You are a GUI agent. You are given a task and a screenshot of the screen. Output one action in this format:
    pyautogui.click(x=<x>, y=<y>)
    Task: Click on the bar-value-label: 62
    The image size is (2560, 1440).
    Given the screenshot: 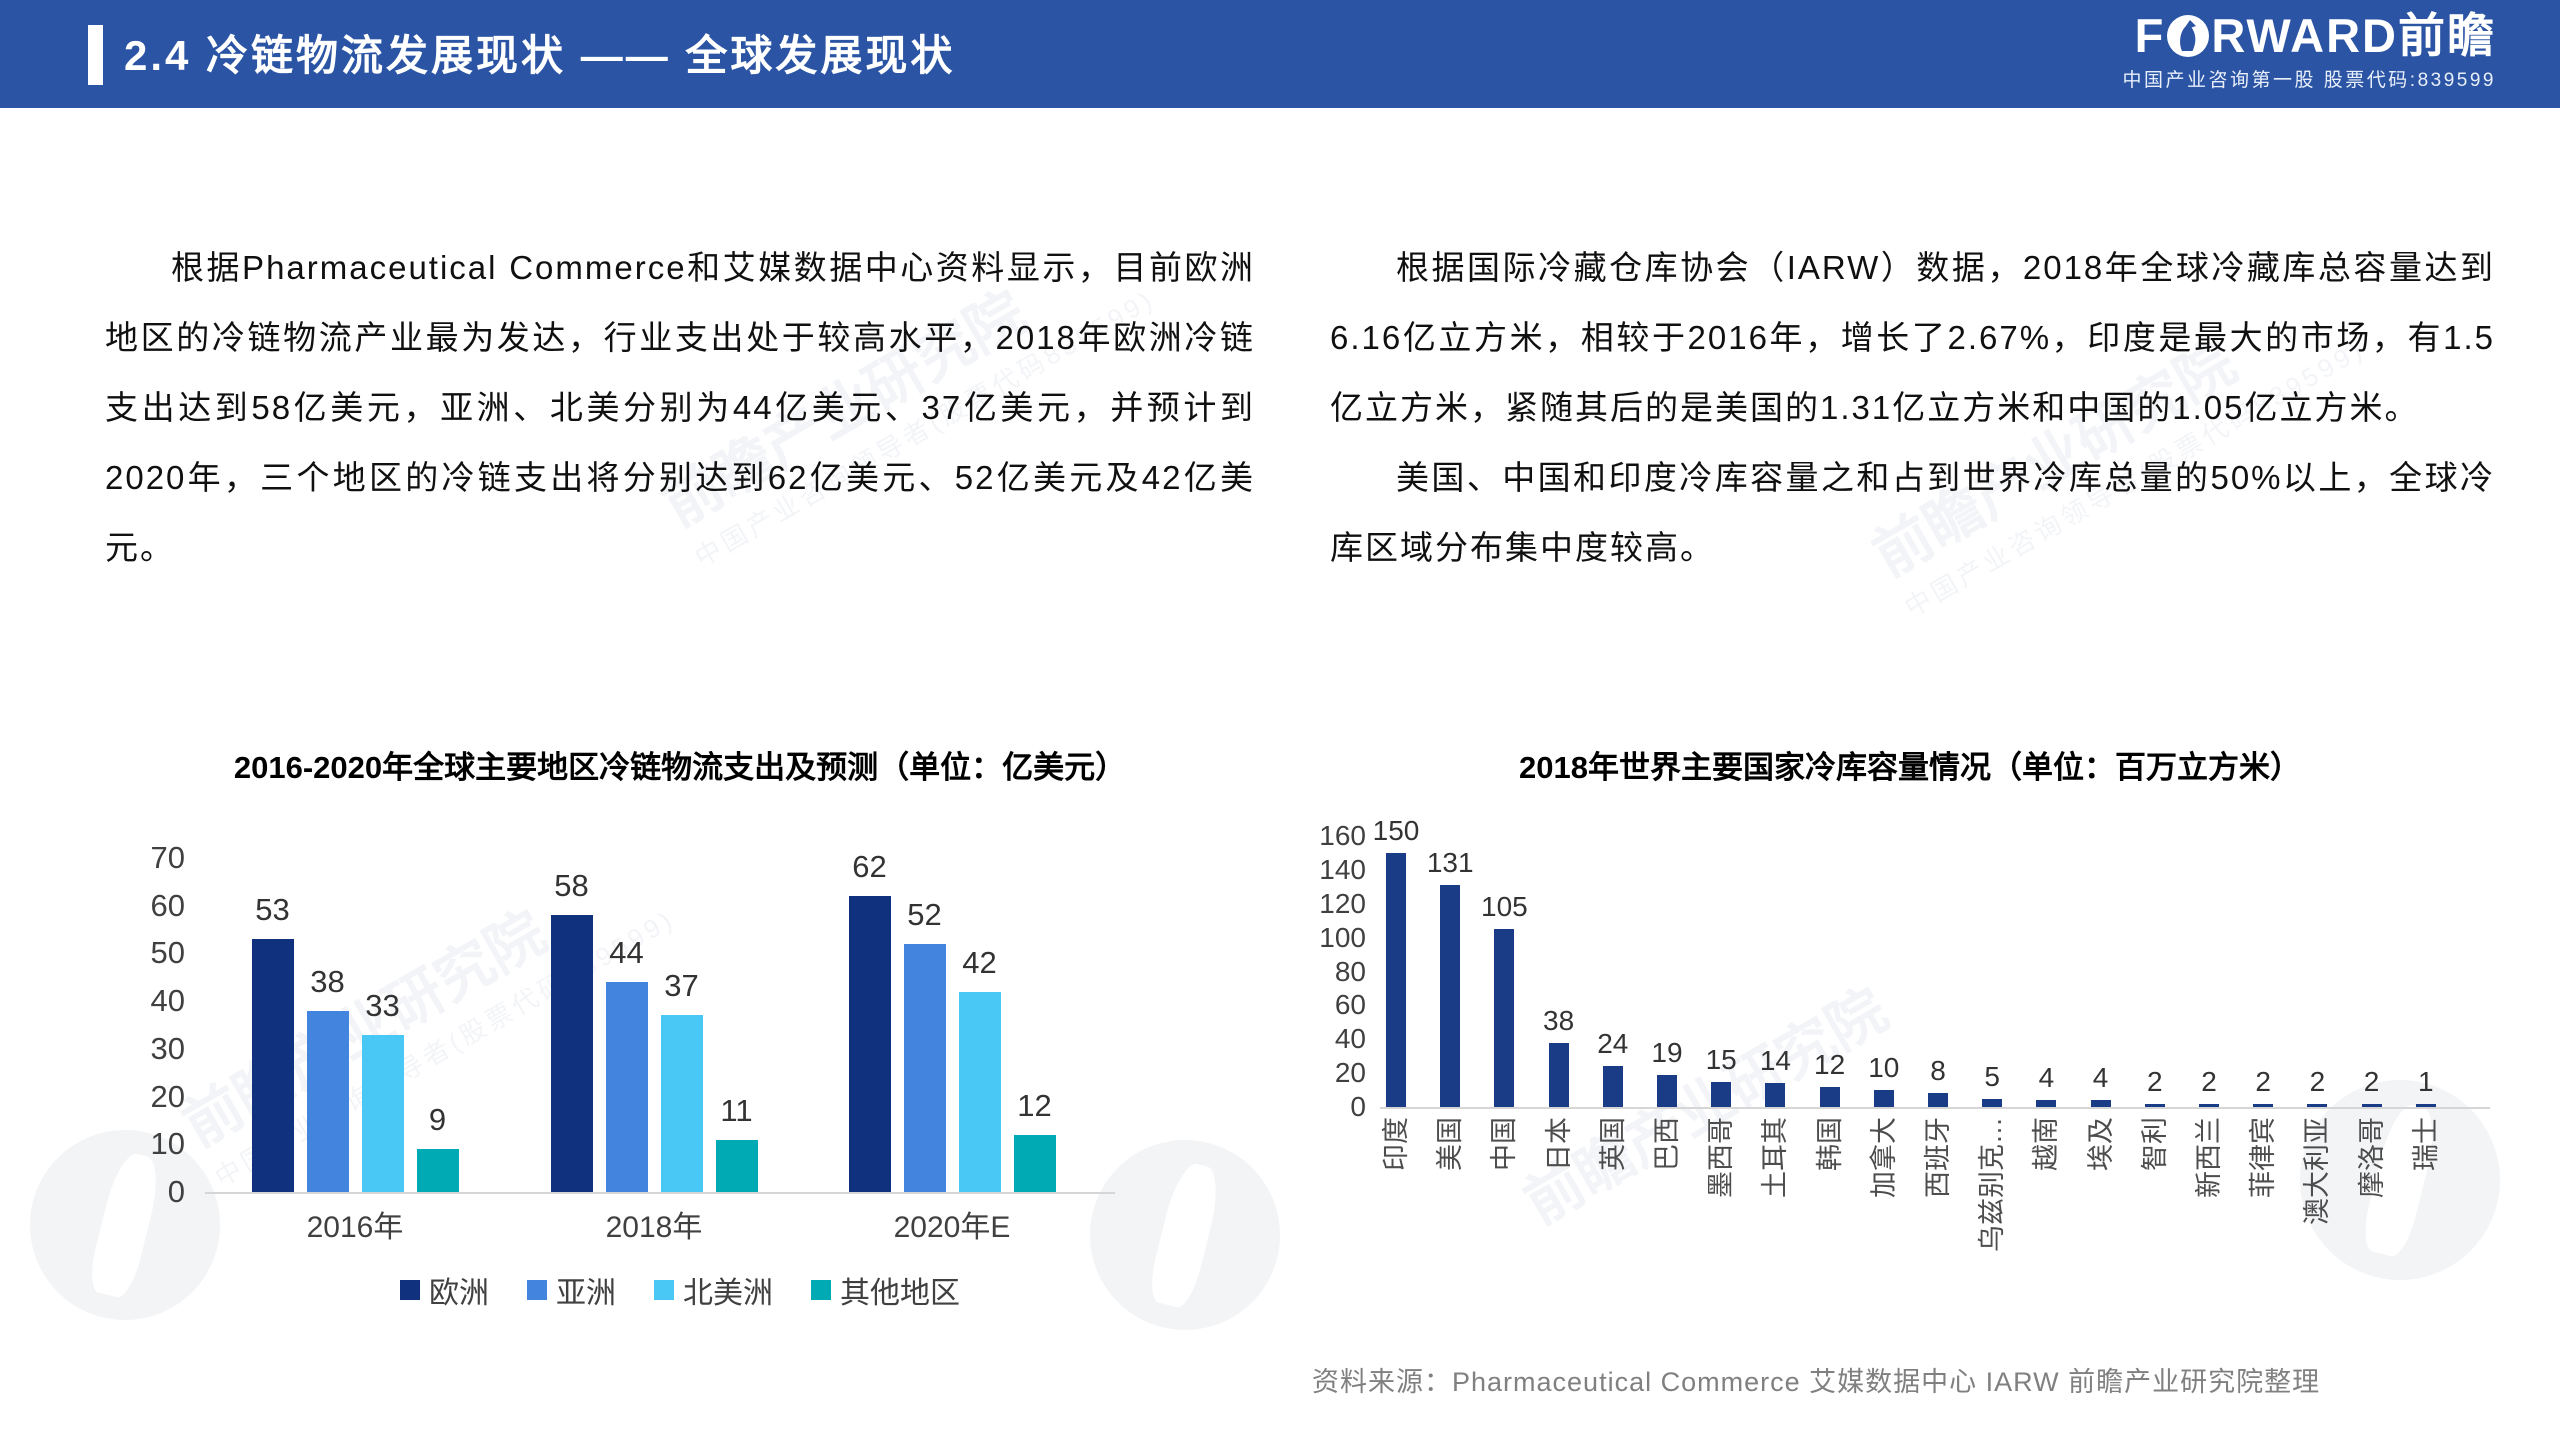 What is the action you would take?
    pyautogui.click(x=869, y=867)
    